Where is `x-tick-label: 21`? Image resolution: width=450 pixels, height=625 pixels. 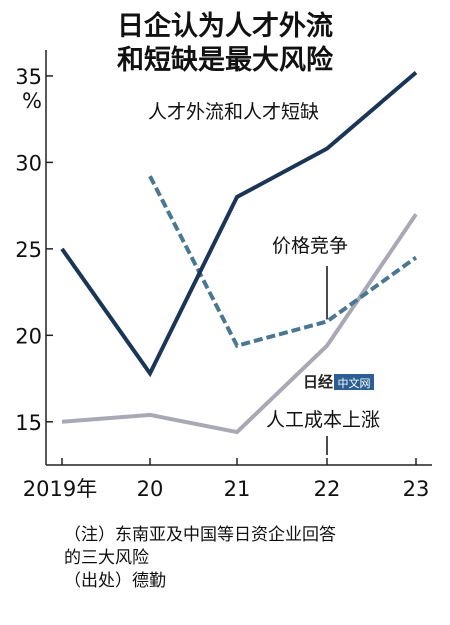 x-tick-label: 21 is located at coordinates (237, 489).